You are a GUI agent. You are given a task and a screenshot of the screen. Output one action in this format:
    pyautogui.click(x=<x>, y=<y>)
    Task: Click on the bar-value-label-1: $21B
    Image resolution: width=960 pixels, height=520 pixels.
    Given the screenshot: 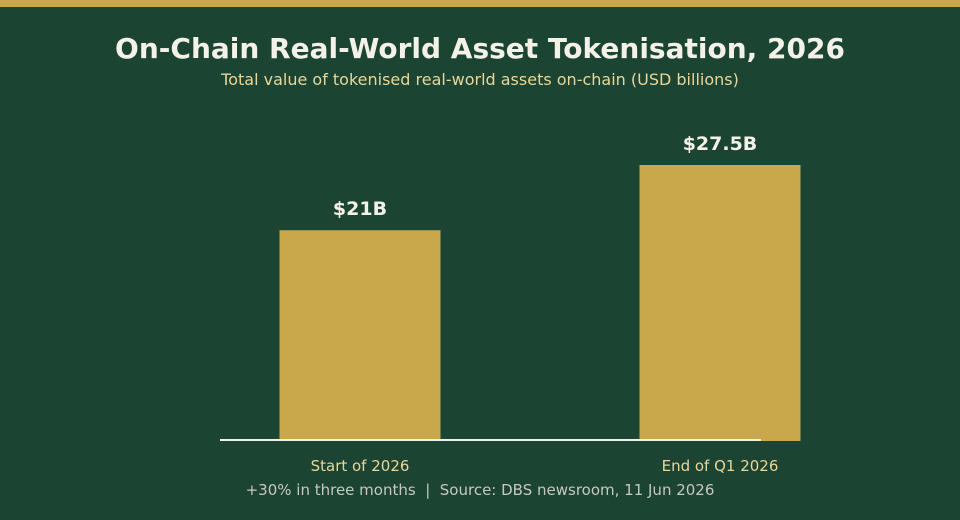 What is the action you would take?
    pyautogui.click(x=360, y=209)
    